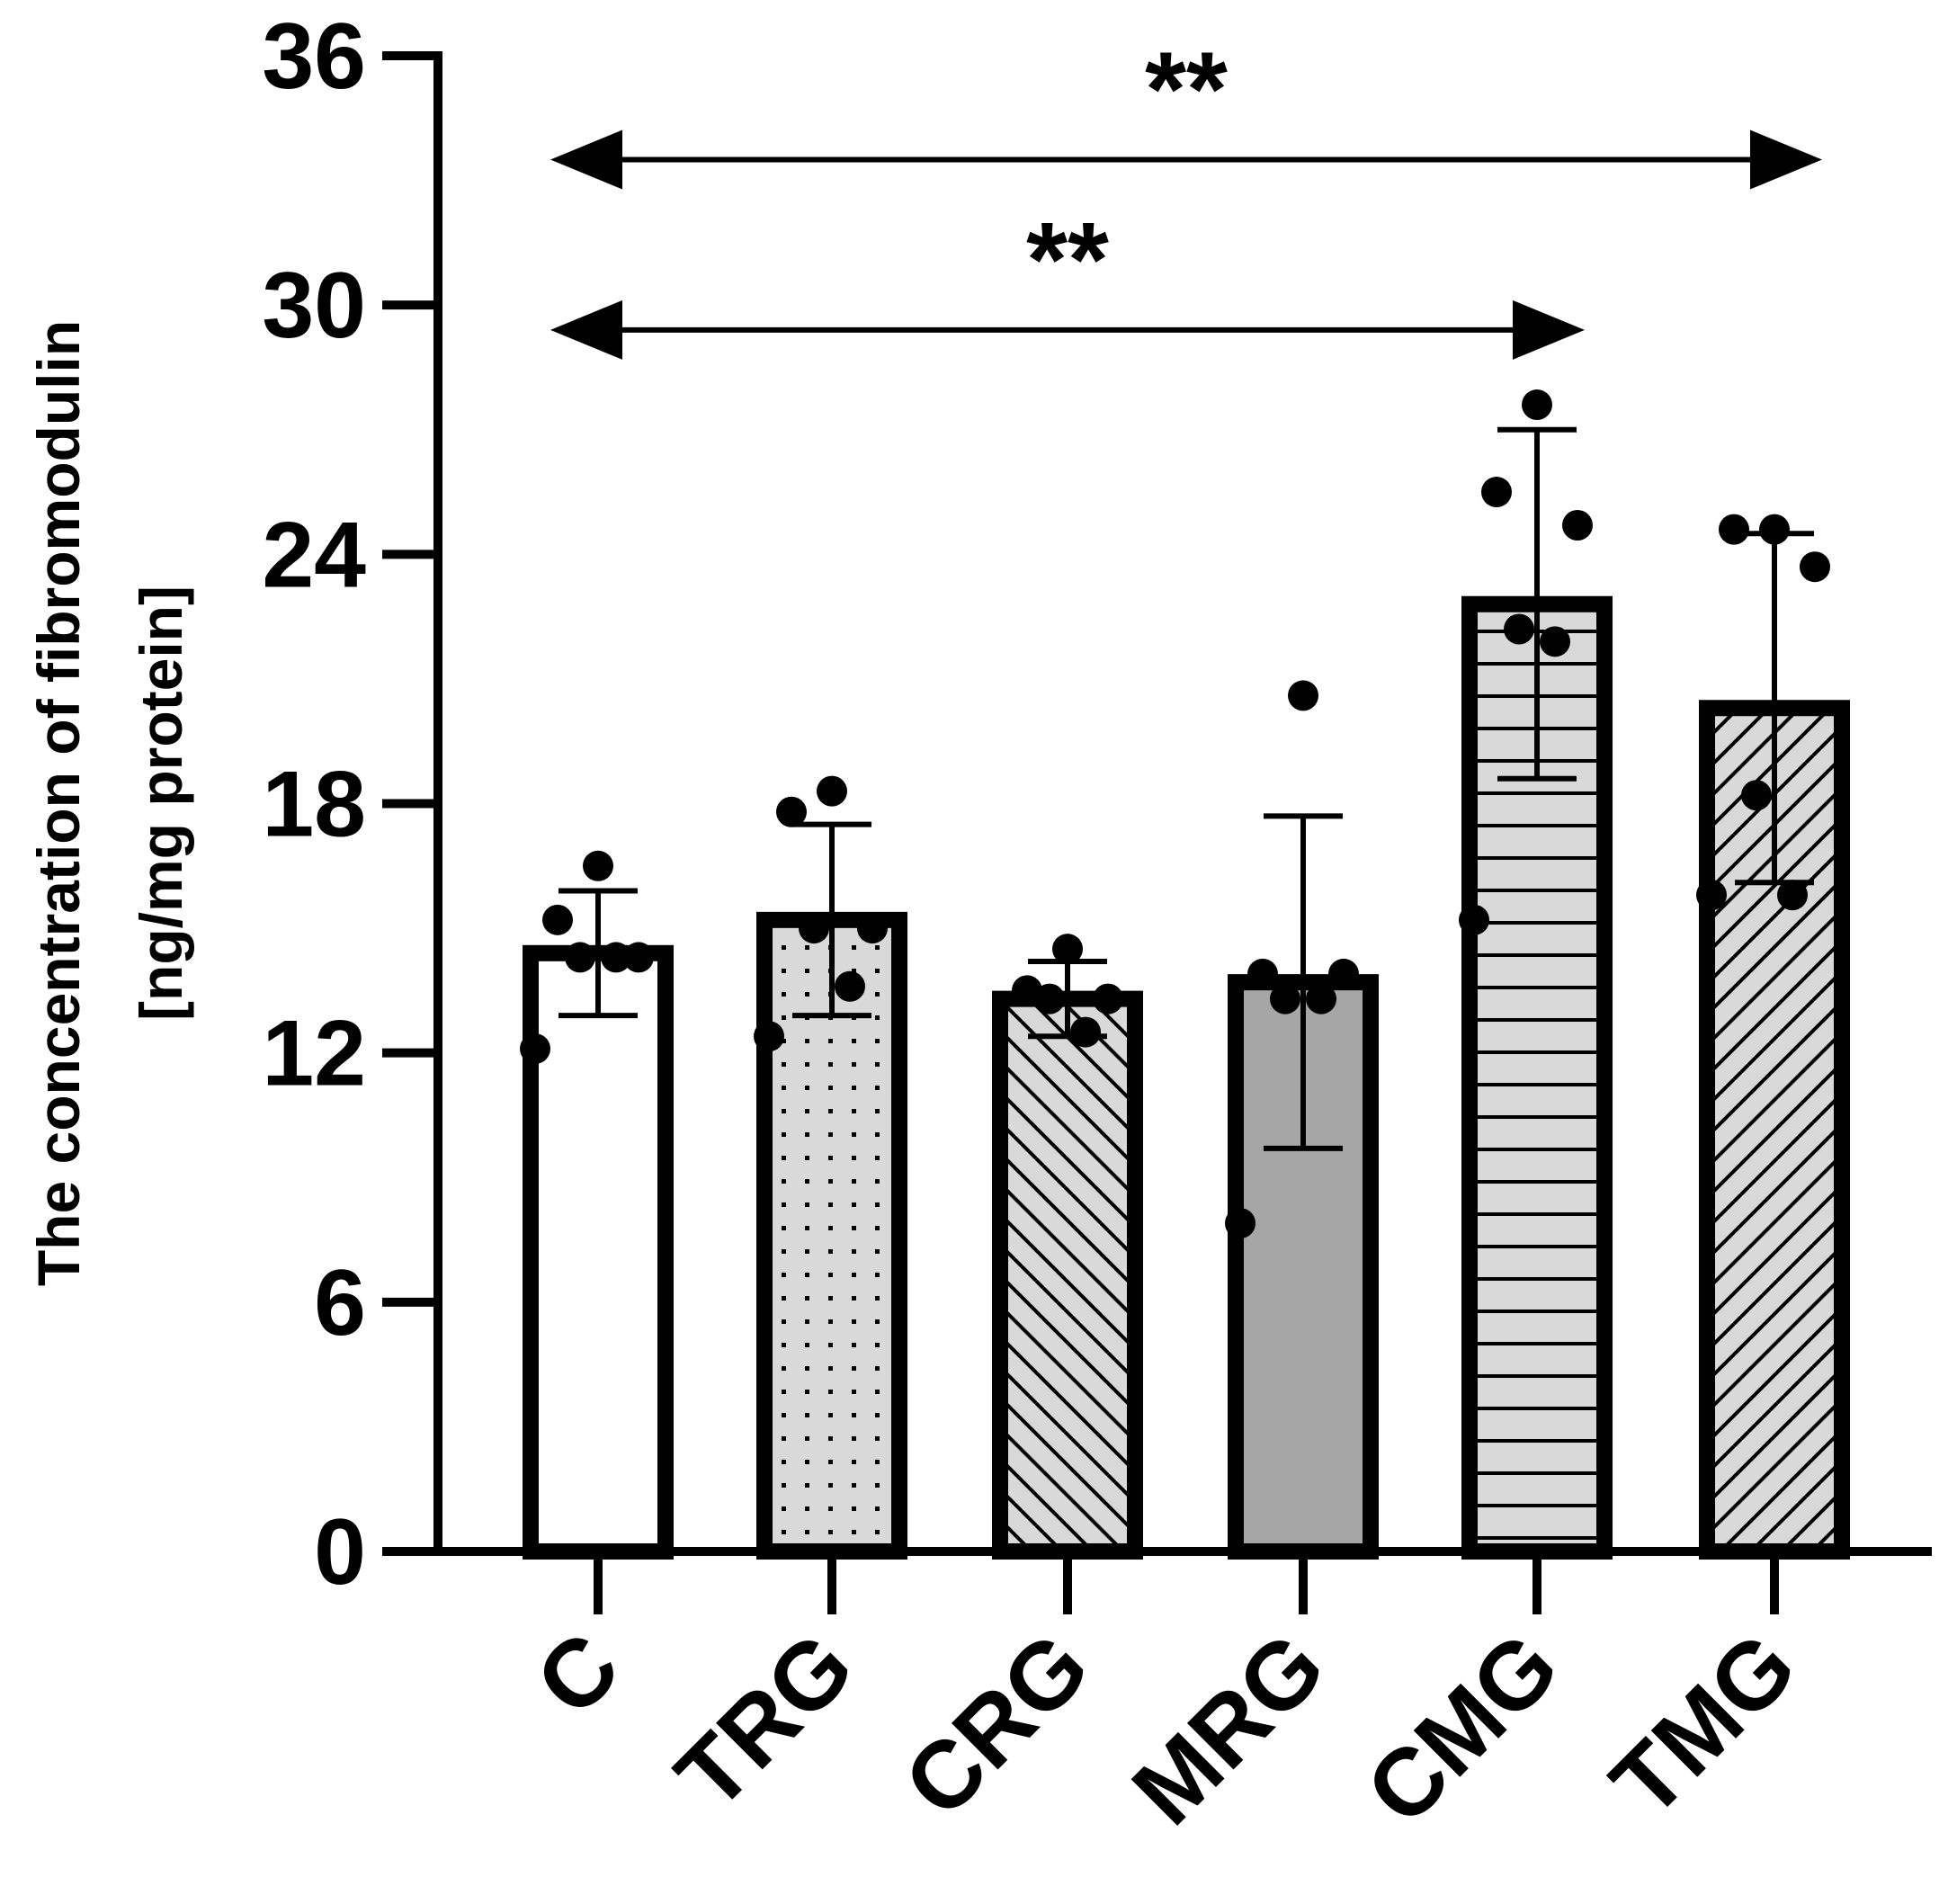  I want to click on x-tick-label-cmg: CMG, so click(1462, 1729).